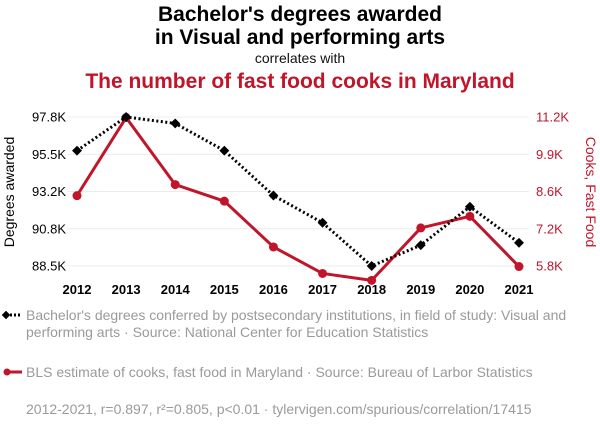 The image size is (600, 430). Describe the element at coordinates (300, 14) in the screenshot. I see `chart-title-line-1: Bachelor's degrees awarded` at that location.